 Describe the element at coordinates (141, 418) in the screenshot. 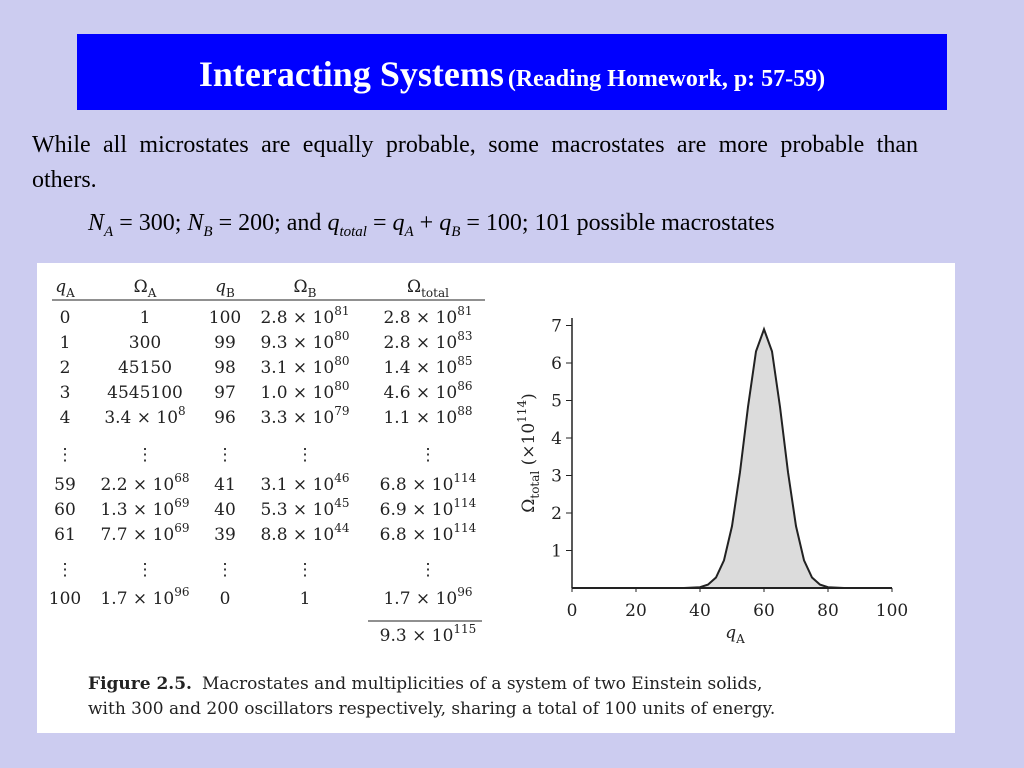

I see `text-part: 3.4 × 10` at that location.